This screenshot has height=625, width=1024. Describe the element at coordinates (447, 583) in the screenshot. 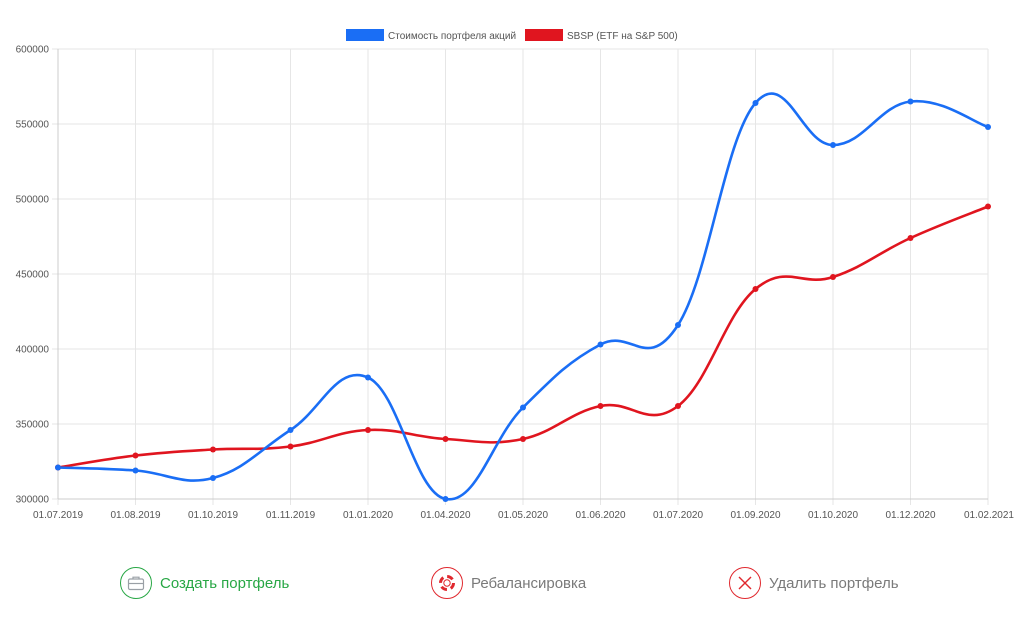

I see `lifebuoy-icon` at that location.